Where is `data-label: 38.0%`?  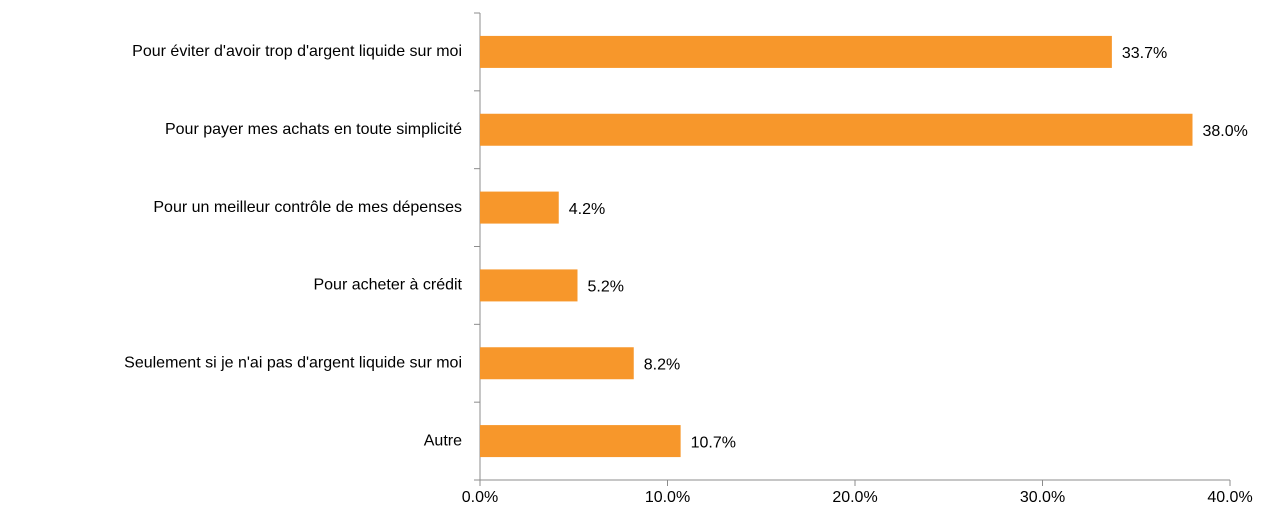 data-label: 38.0% is located at coordinates (1225, 131).